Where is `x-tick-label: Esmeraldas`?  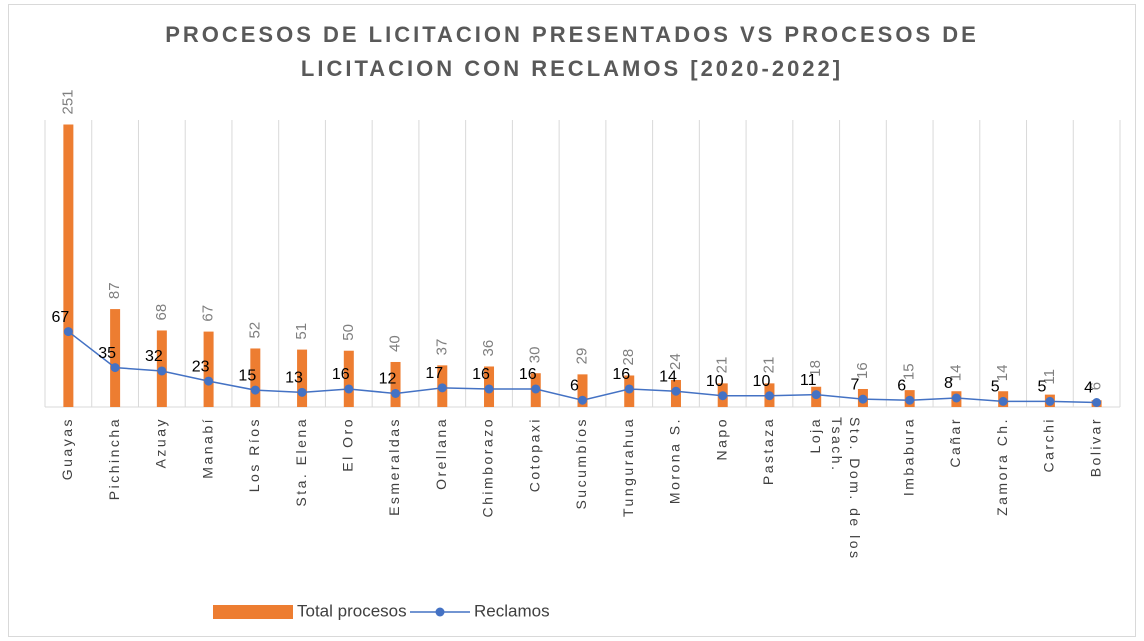 x-tick-label: Esmeraldas is located at coordinates (394, 466).